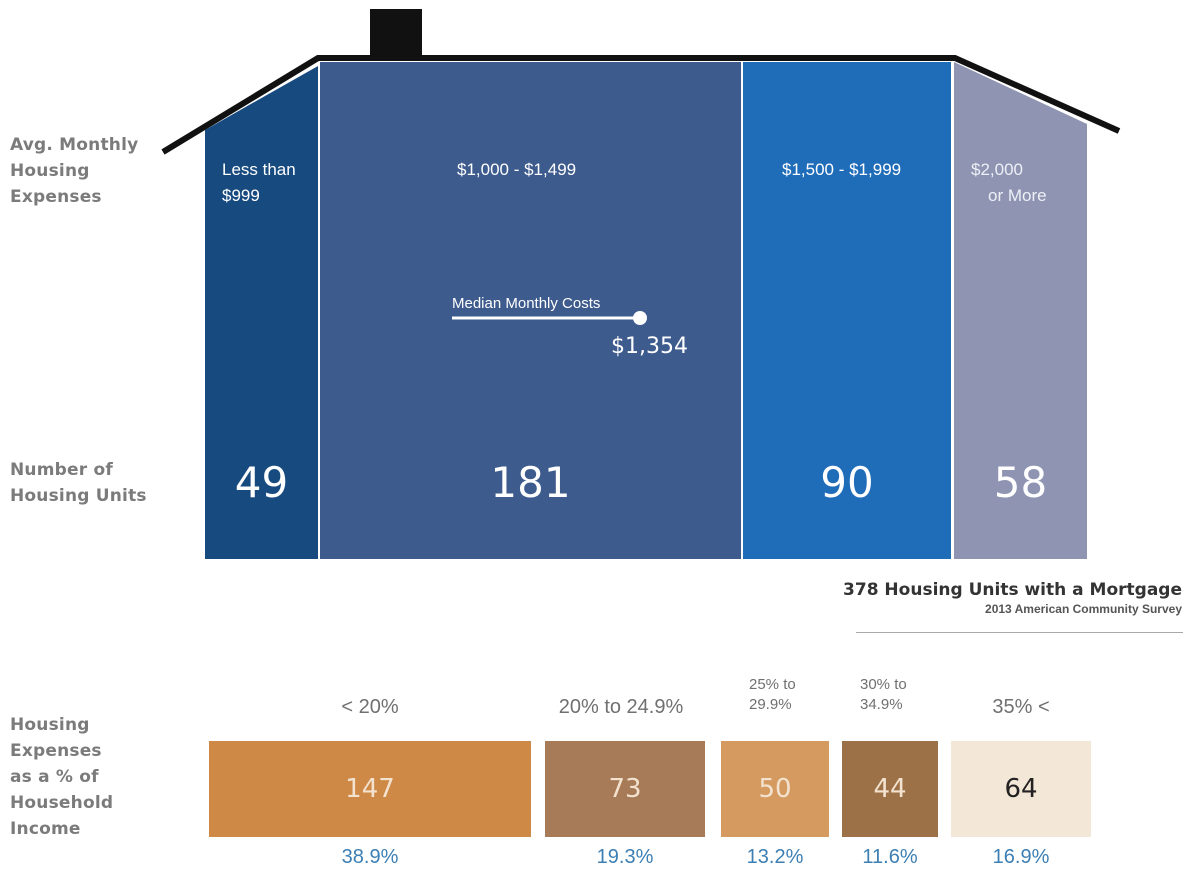 This screenshot has height=872, width=1188. I want to click on median-dot, so click(640, 318).